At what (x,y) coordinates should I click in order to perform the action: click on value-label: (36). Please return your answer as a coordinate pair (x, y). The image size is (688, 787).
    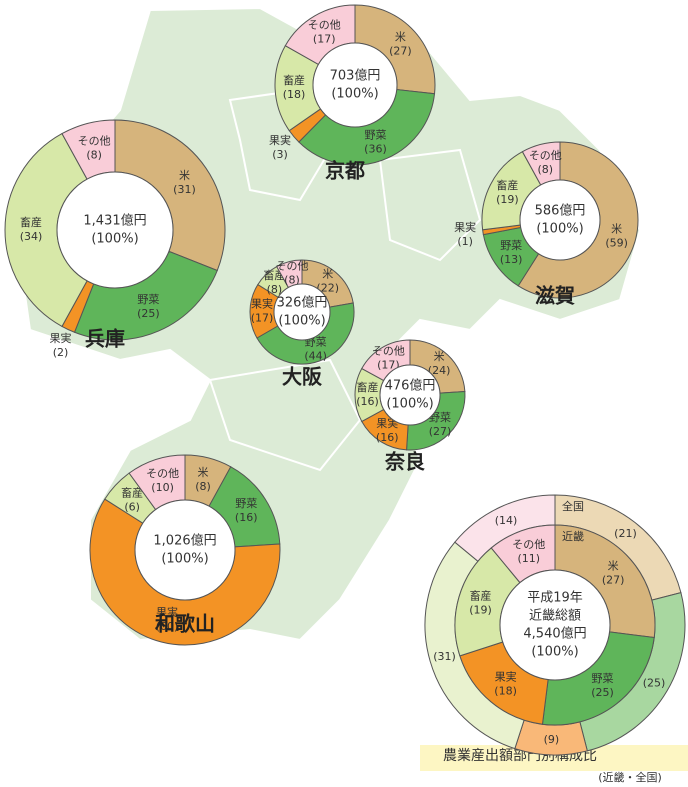
    Looking at the image, I should click on (375, 148).